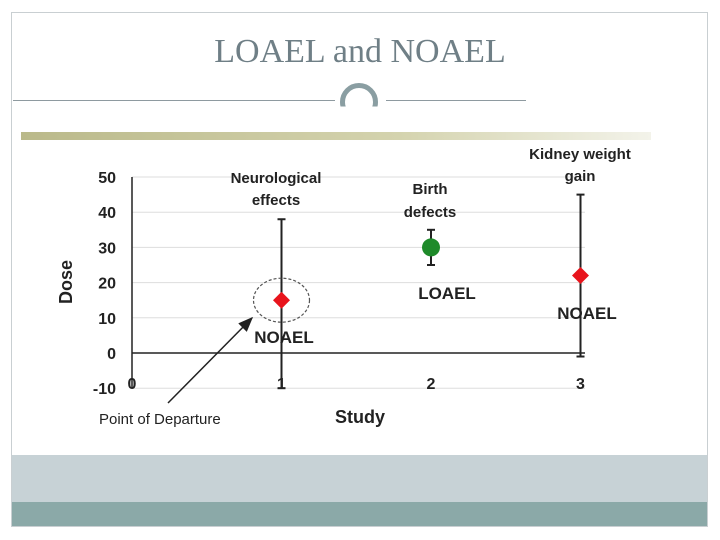  What do you see at coordinates (431, 384) in the screenshot?
I see `x-tick-label: 2` at bounding box center [431, 384].